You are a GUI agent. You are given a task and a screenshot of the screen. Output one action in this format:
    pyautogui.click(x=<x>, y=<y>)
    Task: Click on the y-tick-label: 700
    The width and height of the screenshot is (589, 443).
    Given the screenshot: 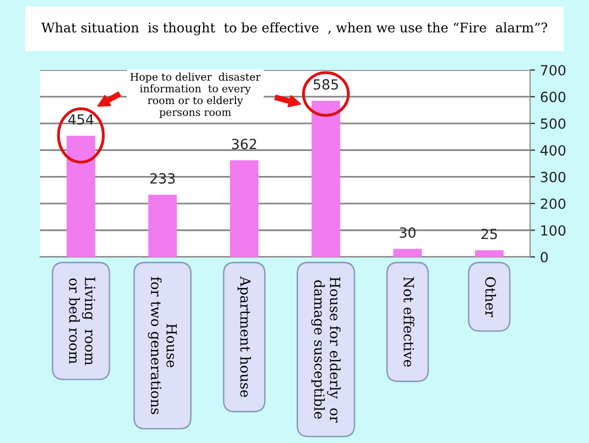 What is the action you would take?
    pyautogui.click(x=553, y=70)
    